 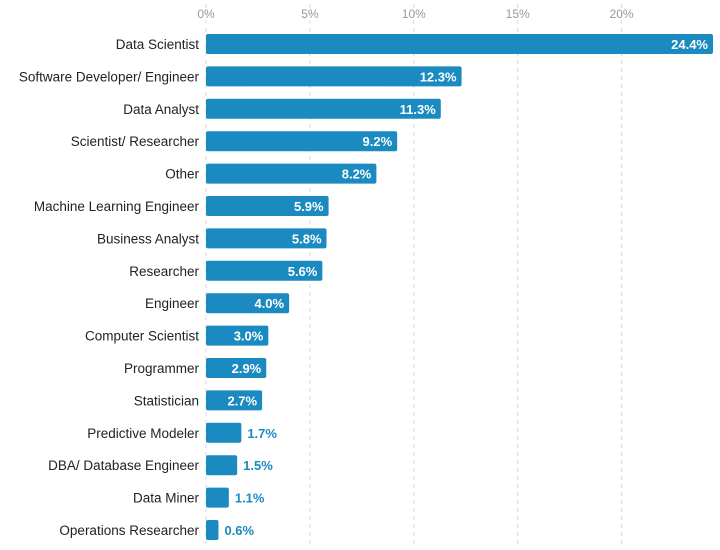 What do you see at coordinates (269, 303) in the screenshot?
I see `value-label: 4.0%` at bounding box center [269, 303].